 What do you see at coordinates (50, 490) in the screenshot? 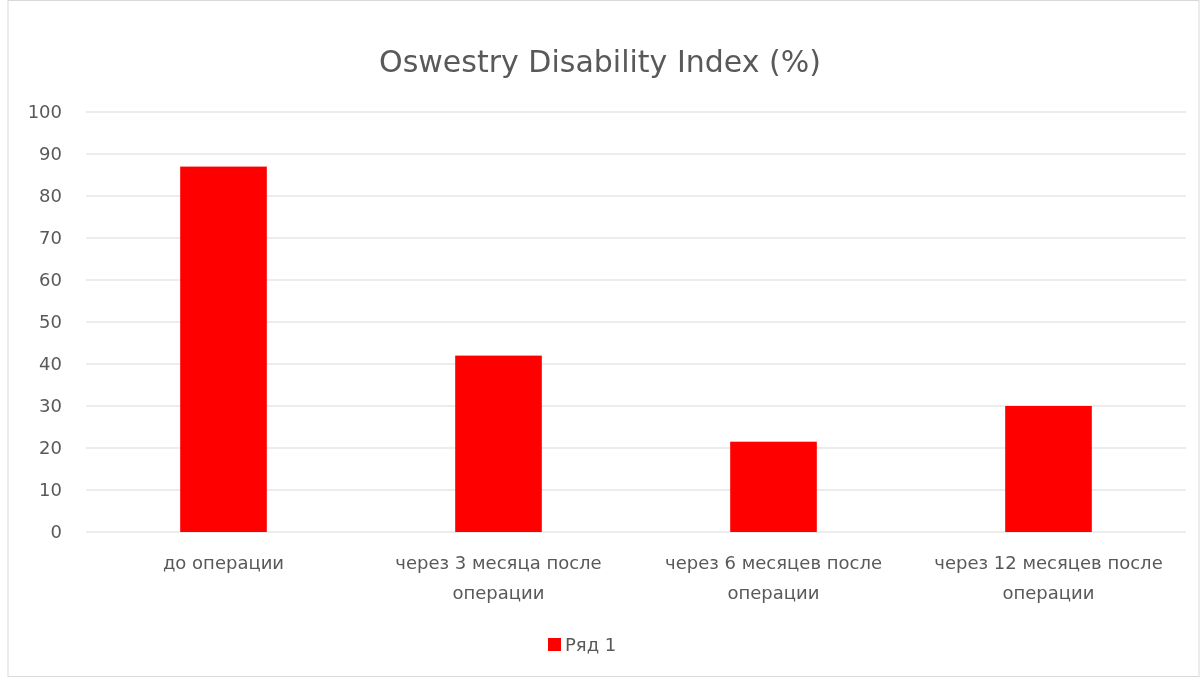
I see `y-tick-label: 10` at bounding box center [50, 490].